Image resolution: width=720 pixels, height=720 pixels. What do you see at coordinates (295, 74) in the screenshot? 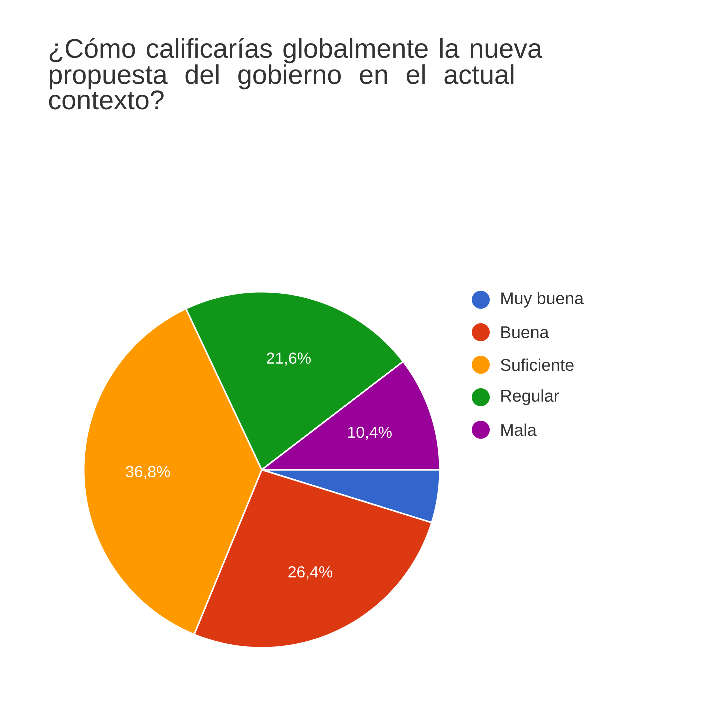
I see `chart-title: ¿Cómo calificarías globalmente la nueva propuesta del gobierno en el actual contexto?` at bounding box center [295, 74].